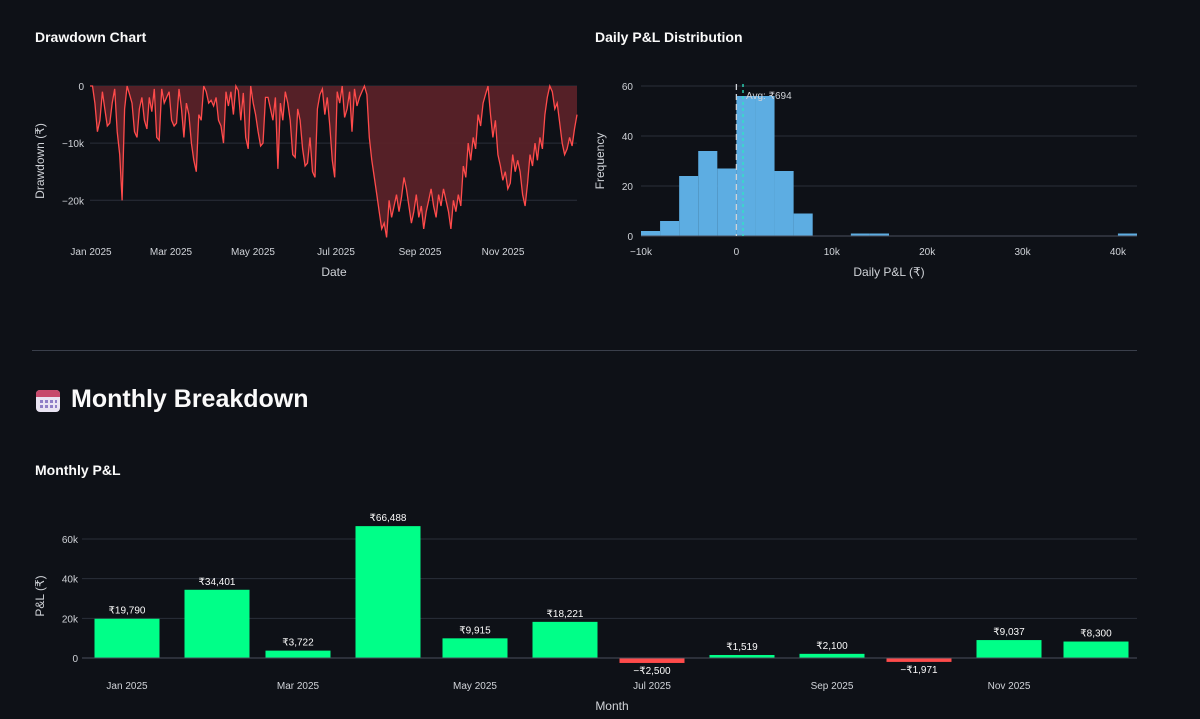 Image resolution: width=1200 pixels, height=719 pixels. Describe the element at coordinates (81, 87) in the screenshot. I see `drawdown-y-tick: 0` at that location.